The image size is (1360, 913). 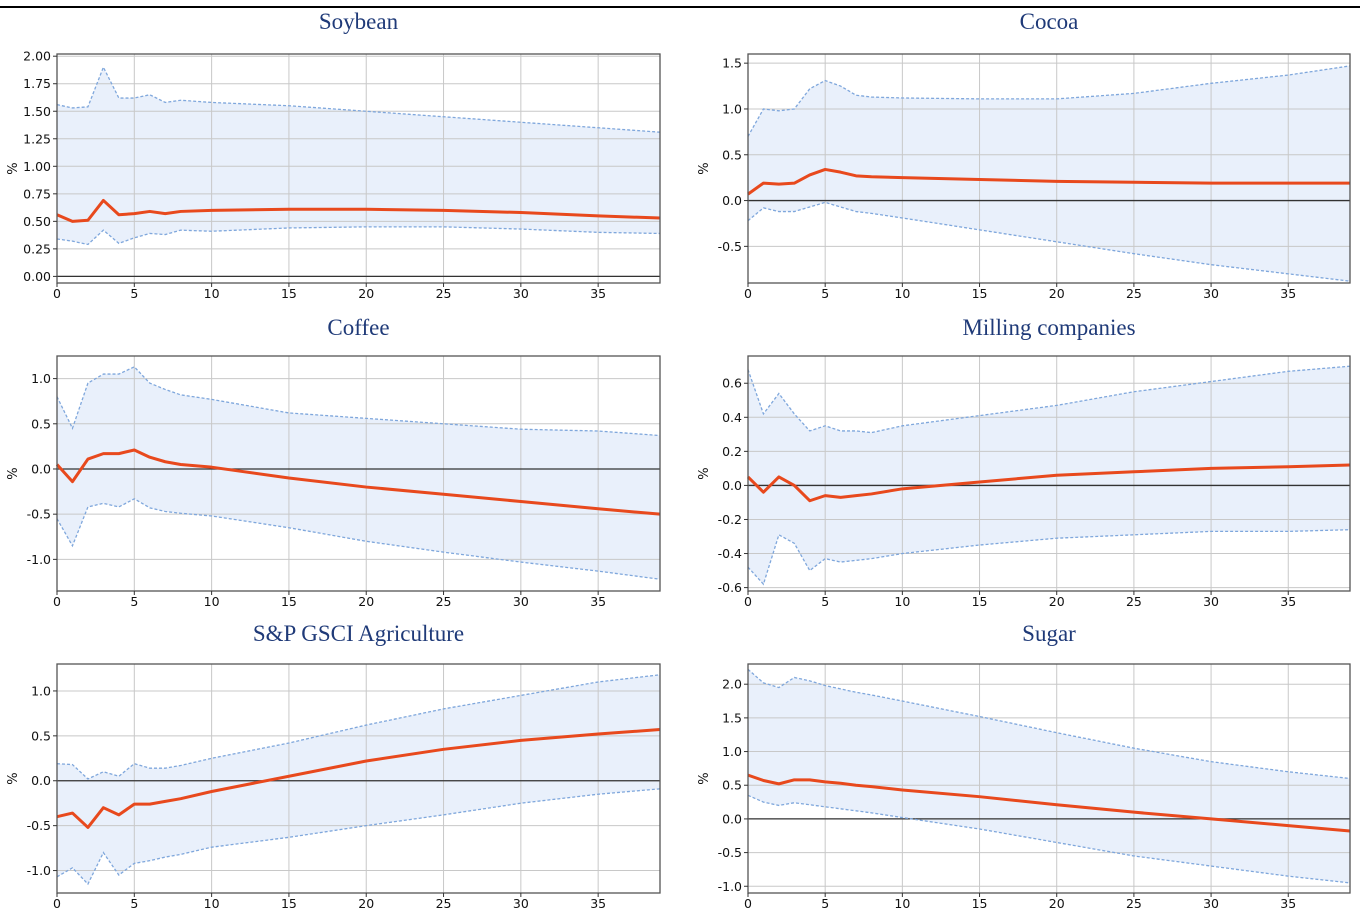 What do you see at coordinates (730, 553) in the screenshot?
I see `y-tick-label: -0.4` at bounding box center [730, 553].